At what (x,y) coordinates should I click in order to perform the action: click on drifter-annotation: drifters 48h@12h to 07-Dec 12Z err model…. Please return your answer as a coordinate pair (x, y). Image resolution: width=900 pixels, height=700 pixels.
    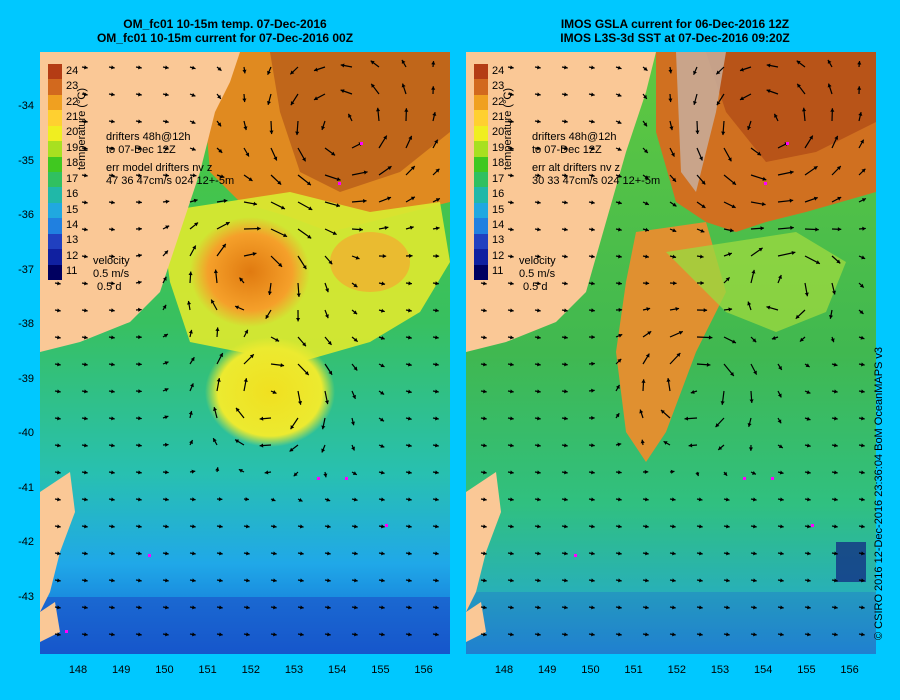
    Looking at the image, I should click on (170, 159).